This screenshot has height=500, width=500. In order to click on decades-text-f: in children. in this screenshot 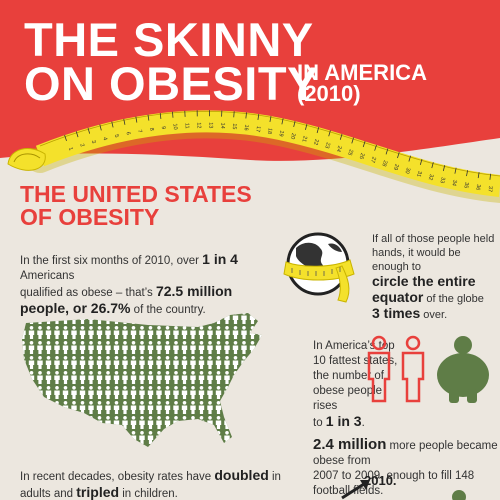, I will do `click(148, 494)`.